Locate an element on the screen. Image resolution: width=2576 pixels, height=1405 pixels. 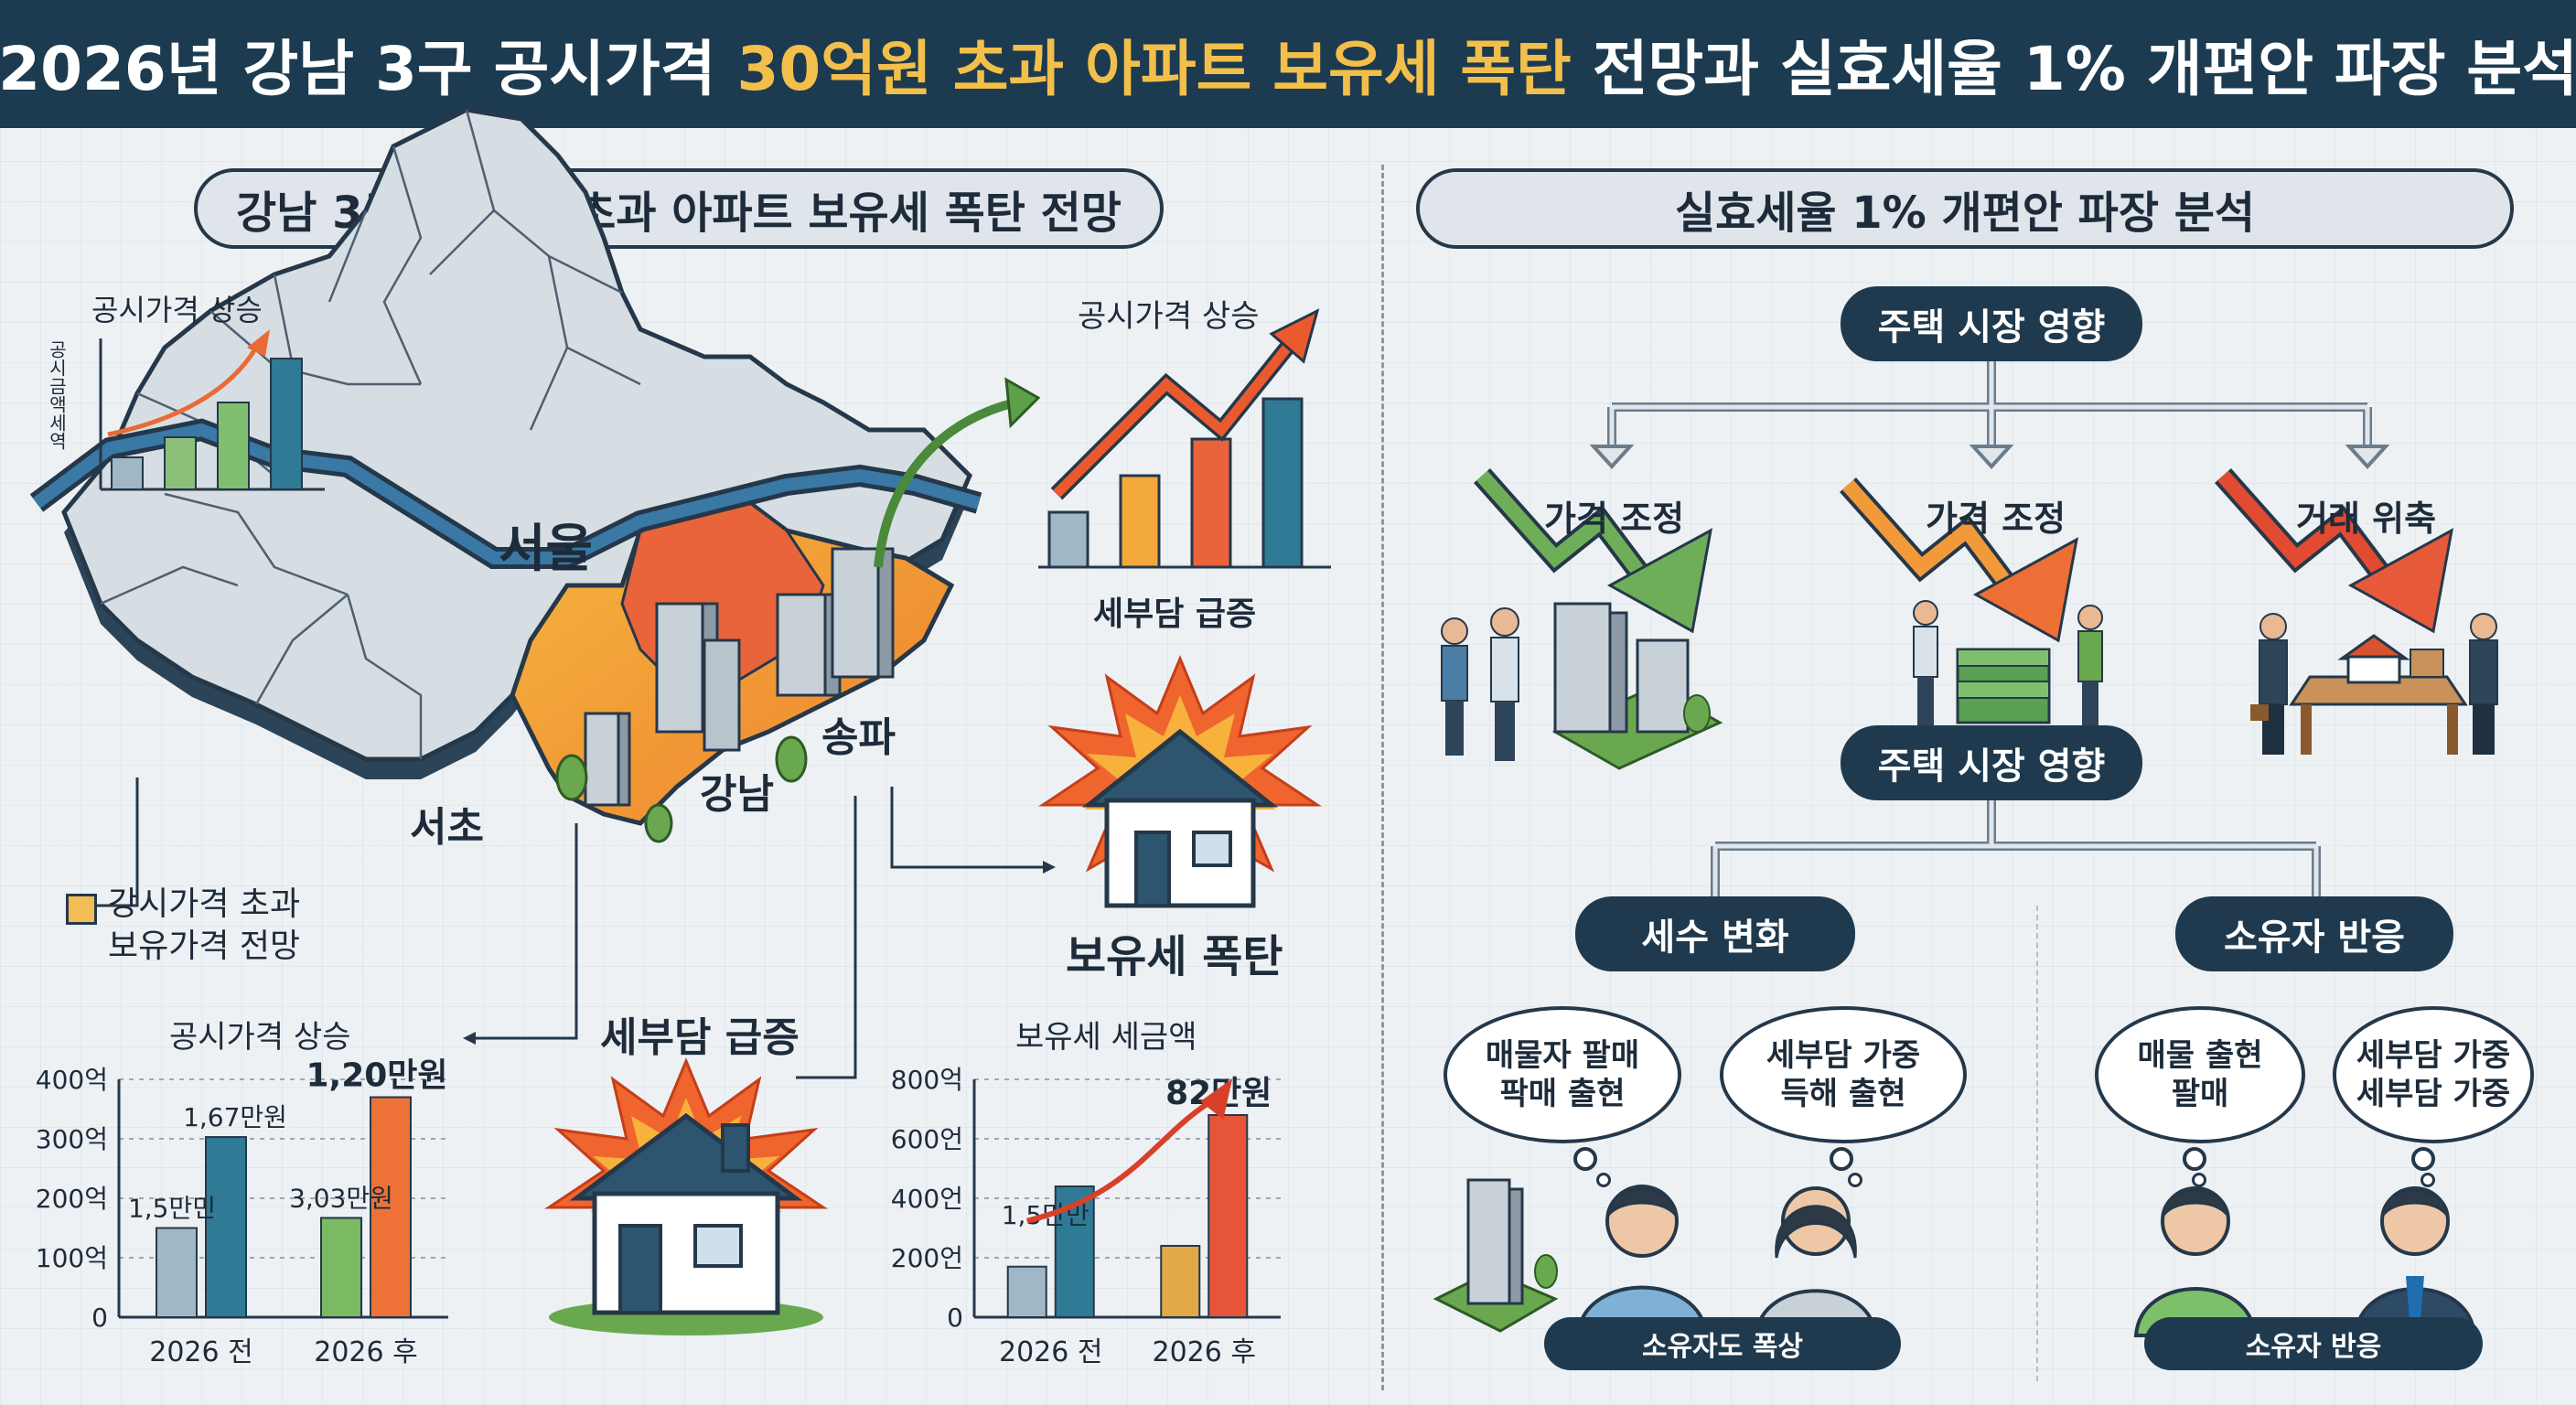
y-tick-label: 800억 is located at coordinates (927, 1080).